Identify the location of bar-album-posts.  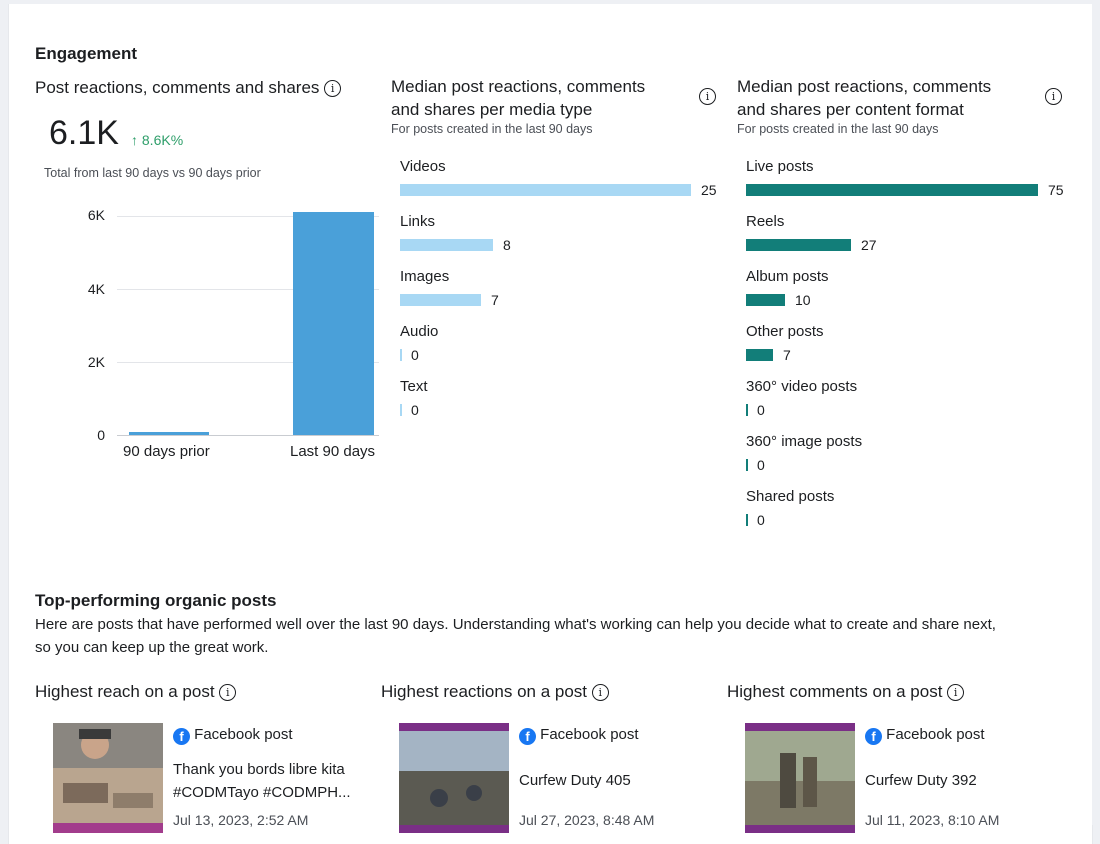
(765, 300).